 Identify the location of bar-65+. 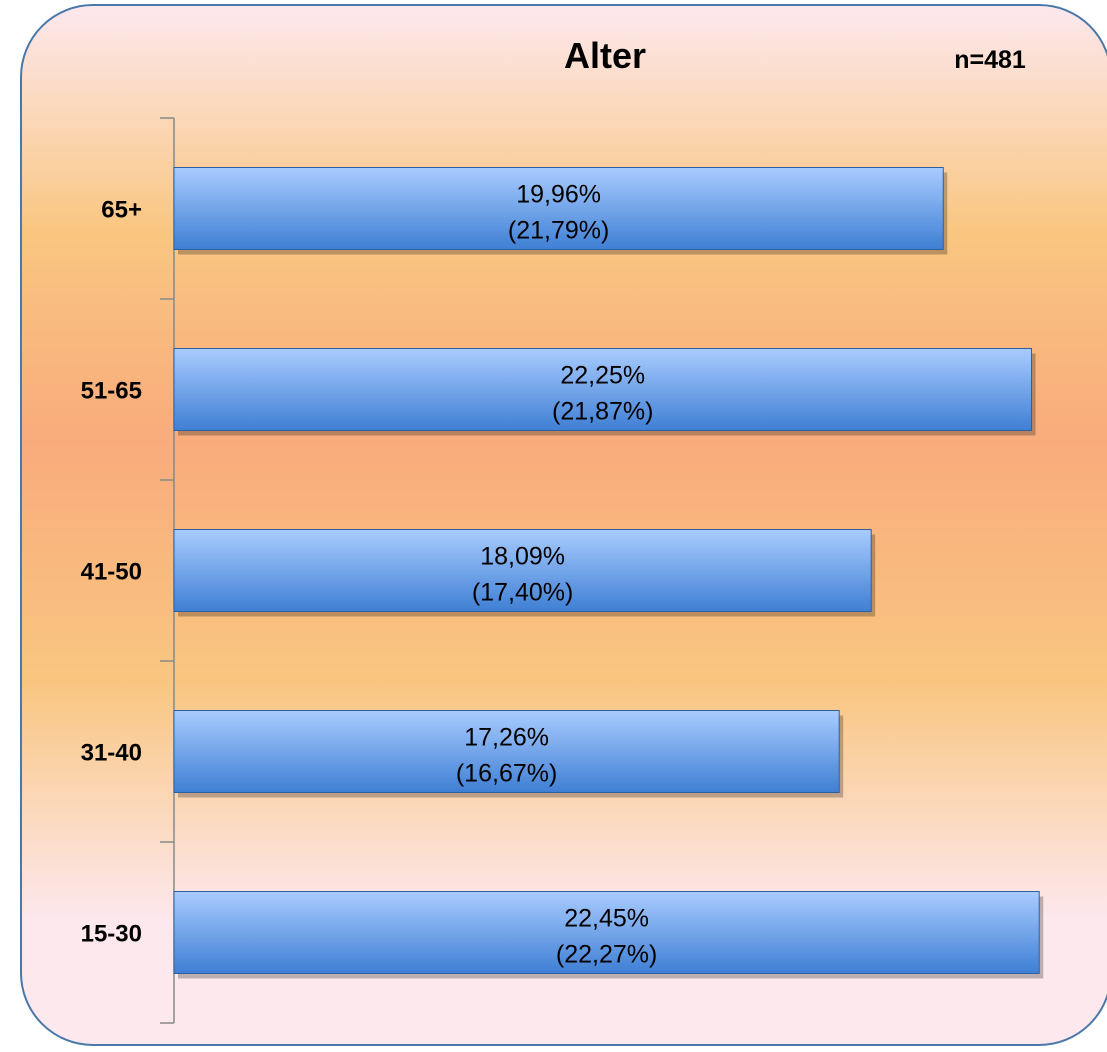
(558, 208).